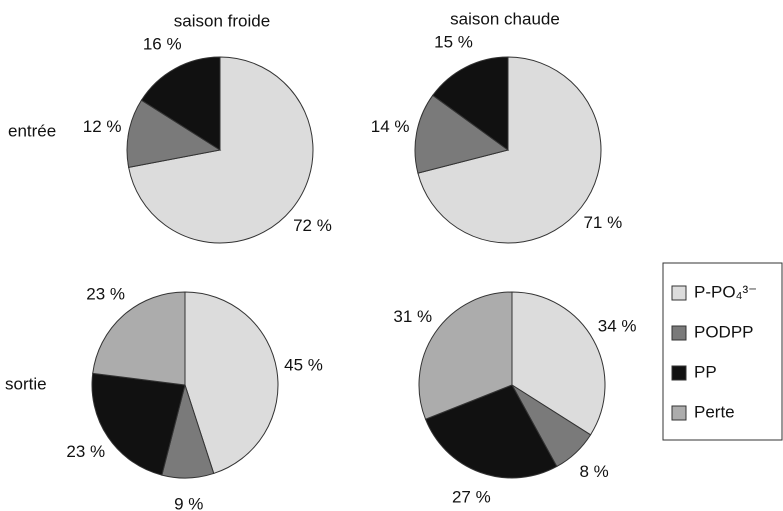  What do you see at coordinates (412, 316) in the screenshot?
I see `data-label: 31 %` at bounding box center [412, 316].